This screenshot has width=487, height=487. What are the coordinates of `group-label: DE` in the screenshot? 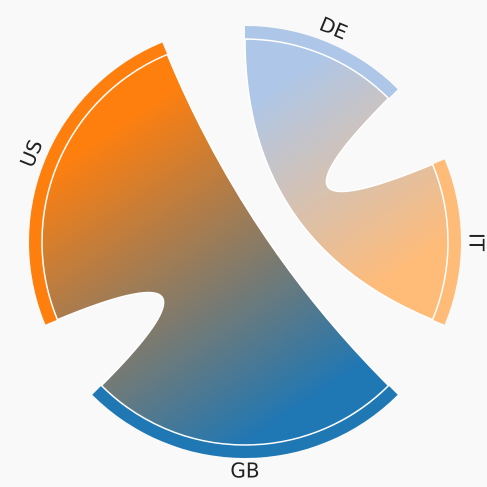 It's located at (333, 28).